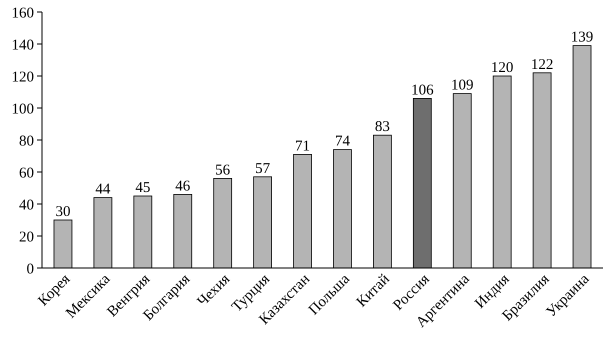 This screenshot has width=609, height=347. What do you see at coordinates (23, 45) in the screenshot?
I see `y-tick-label: 140` at bounding box center [23, 45].